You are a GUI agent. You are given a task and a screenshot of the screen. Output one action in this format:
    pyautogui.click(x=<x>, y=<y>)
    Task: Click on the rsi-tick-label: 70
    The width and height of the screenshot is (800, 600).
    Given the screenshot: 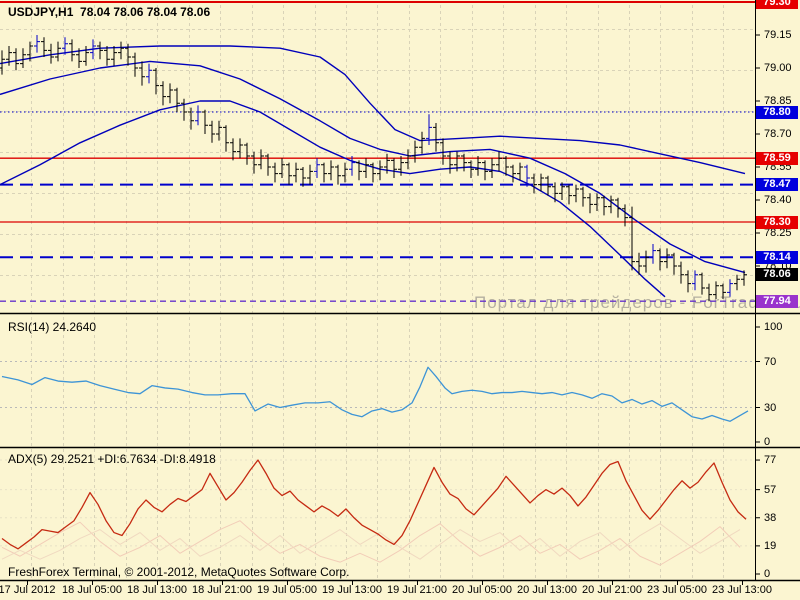 What is the action you would take?
    pyautogui.click(x=770, y=361)
    